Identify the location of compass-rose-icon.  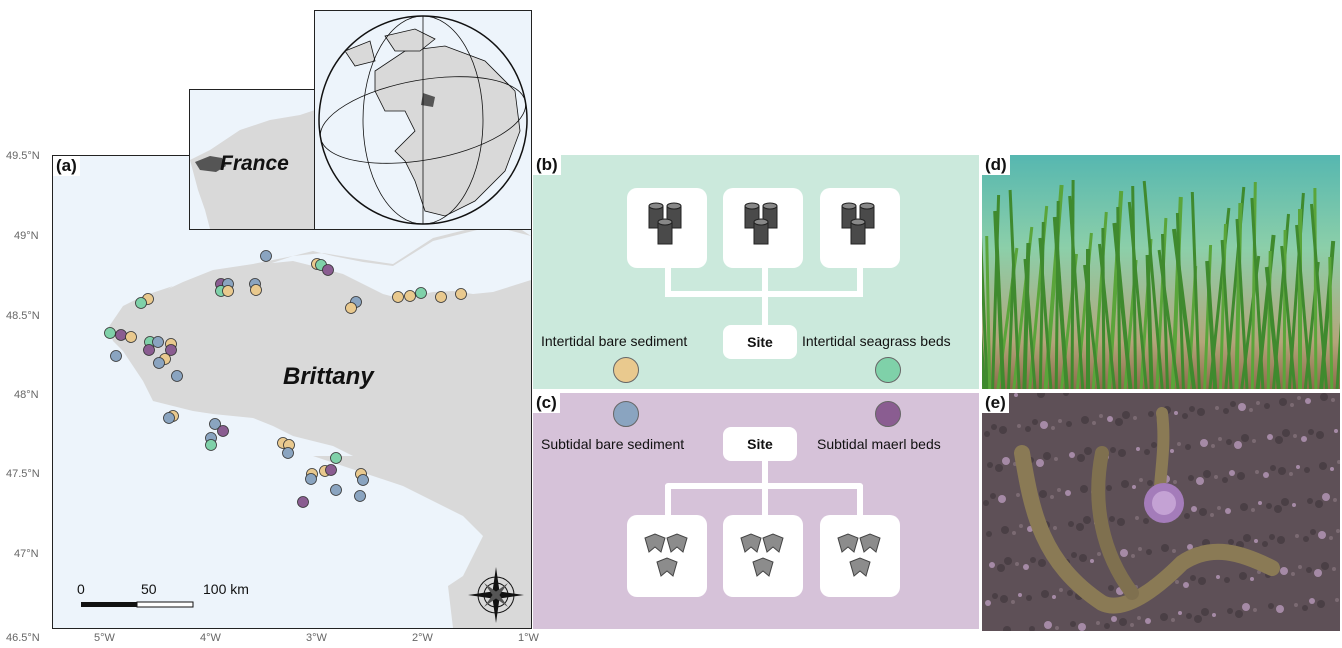
(496, 595).